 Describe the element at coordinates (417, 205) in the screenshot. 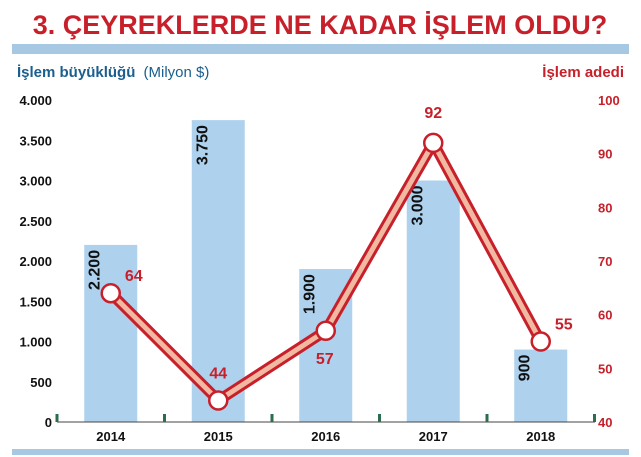

I see `bar-value-label: 3.000` at that location.